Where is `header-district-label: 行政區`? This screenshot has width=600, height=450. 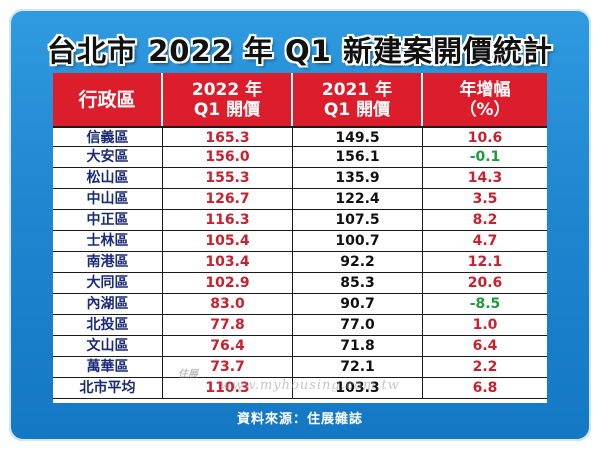 header-district-label: 行政區 is located at coordinates (107, 99).